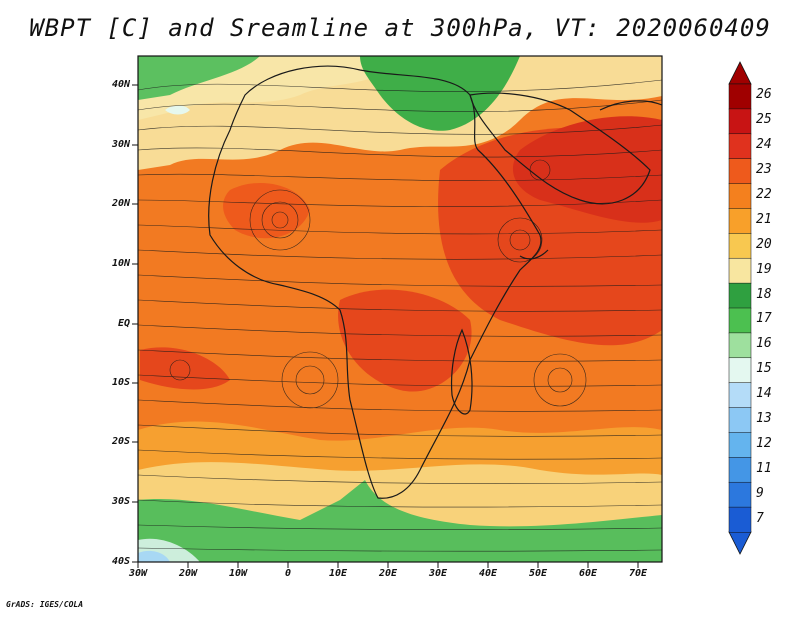  What do you see at coordinates (338, 573) in the screenshot?
I see `lon-label-10e: 10E` at bounding box center [338, 573].